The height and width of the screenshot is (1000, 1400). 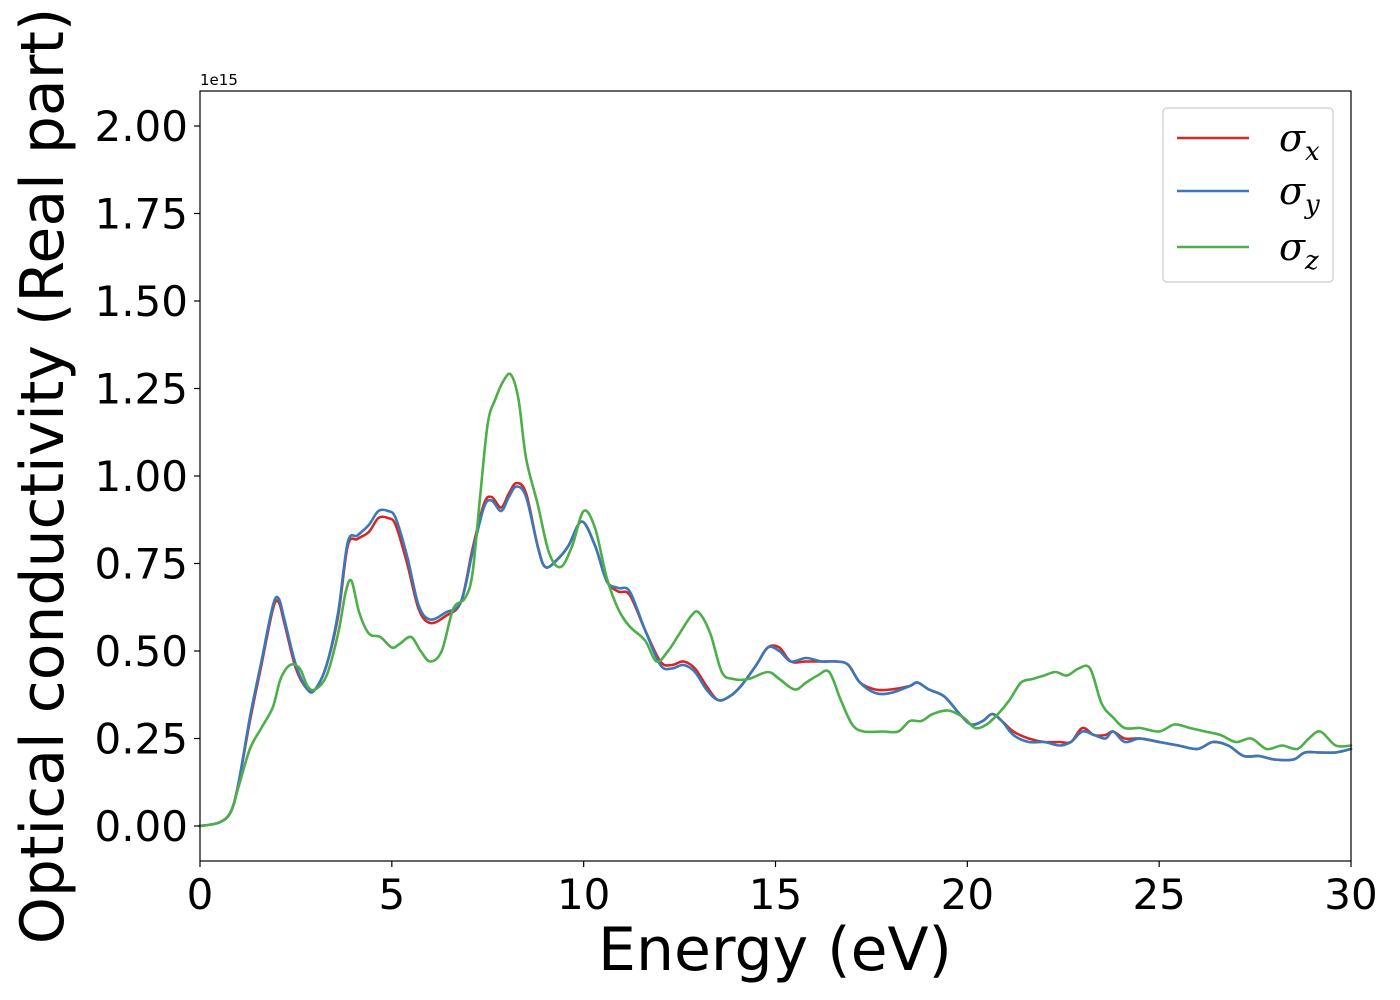 I want to click on legend-label-y: σy, so click(x=1299, y=194).